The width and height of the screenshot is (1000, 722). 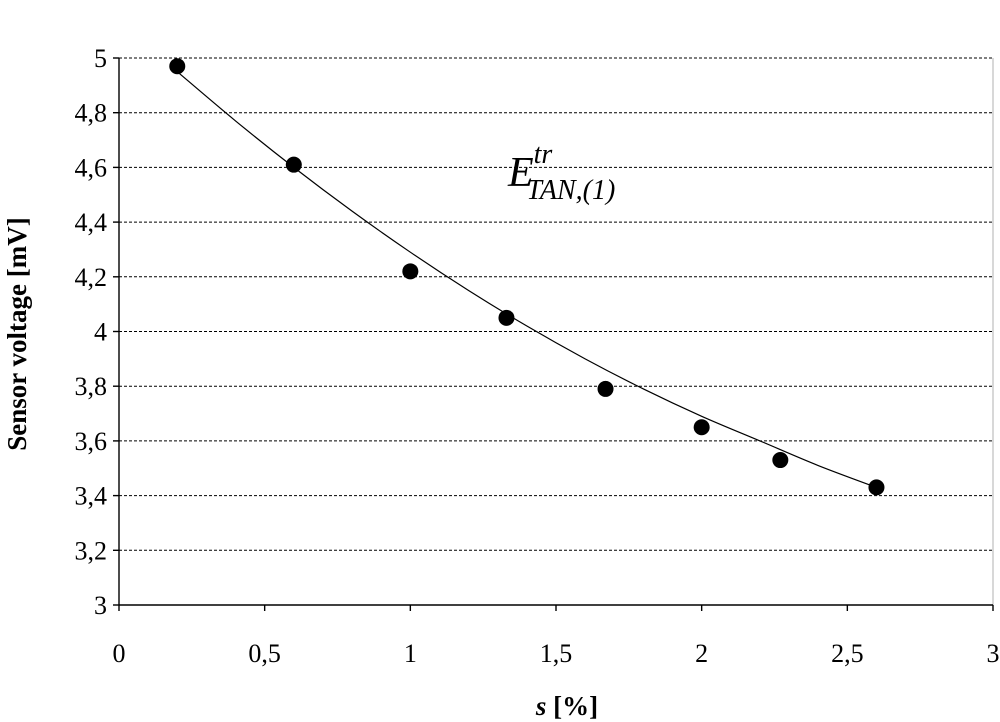 I want to click on y-tick-label: 4,6, so click(x=91, y=167).